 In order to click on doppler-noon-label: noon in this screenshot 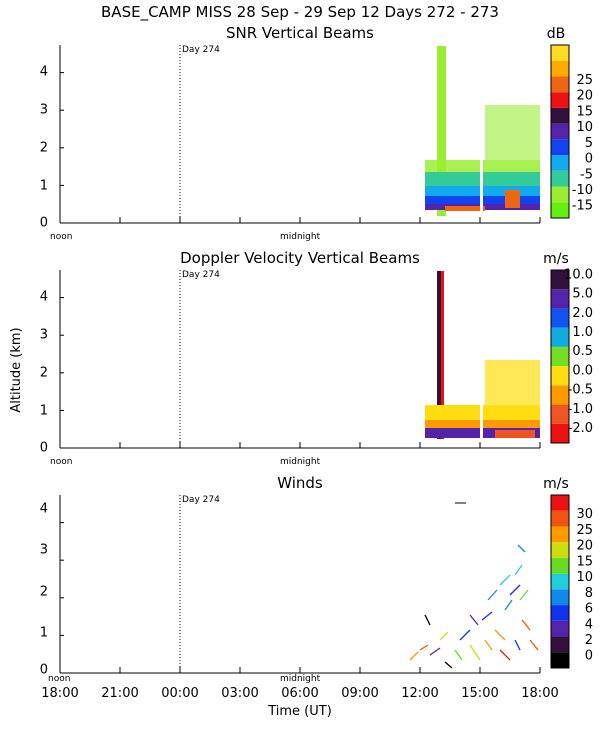, I will do `click(61, 462)`.